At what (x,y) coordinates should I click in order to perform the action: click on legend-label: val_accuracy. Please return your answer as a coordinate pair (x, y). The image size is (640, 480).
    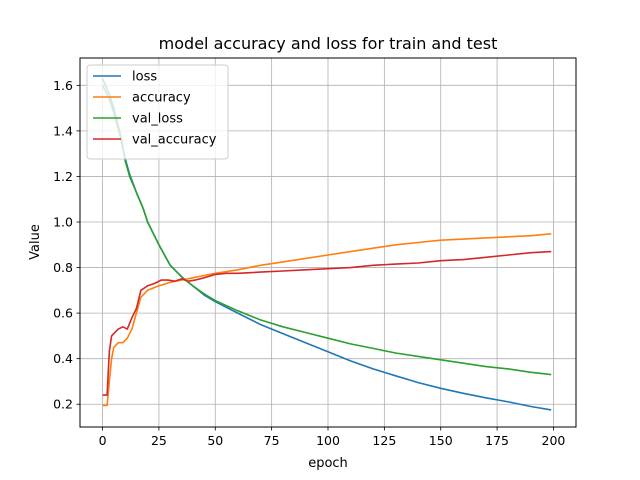
    Looking at the image, I should click on (174, 140).